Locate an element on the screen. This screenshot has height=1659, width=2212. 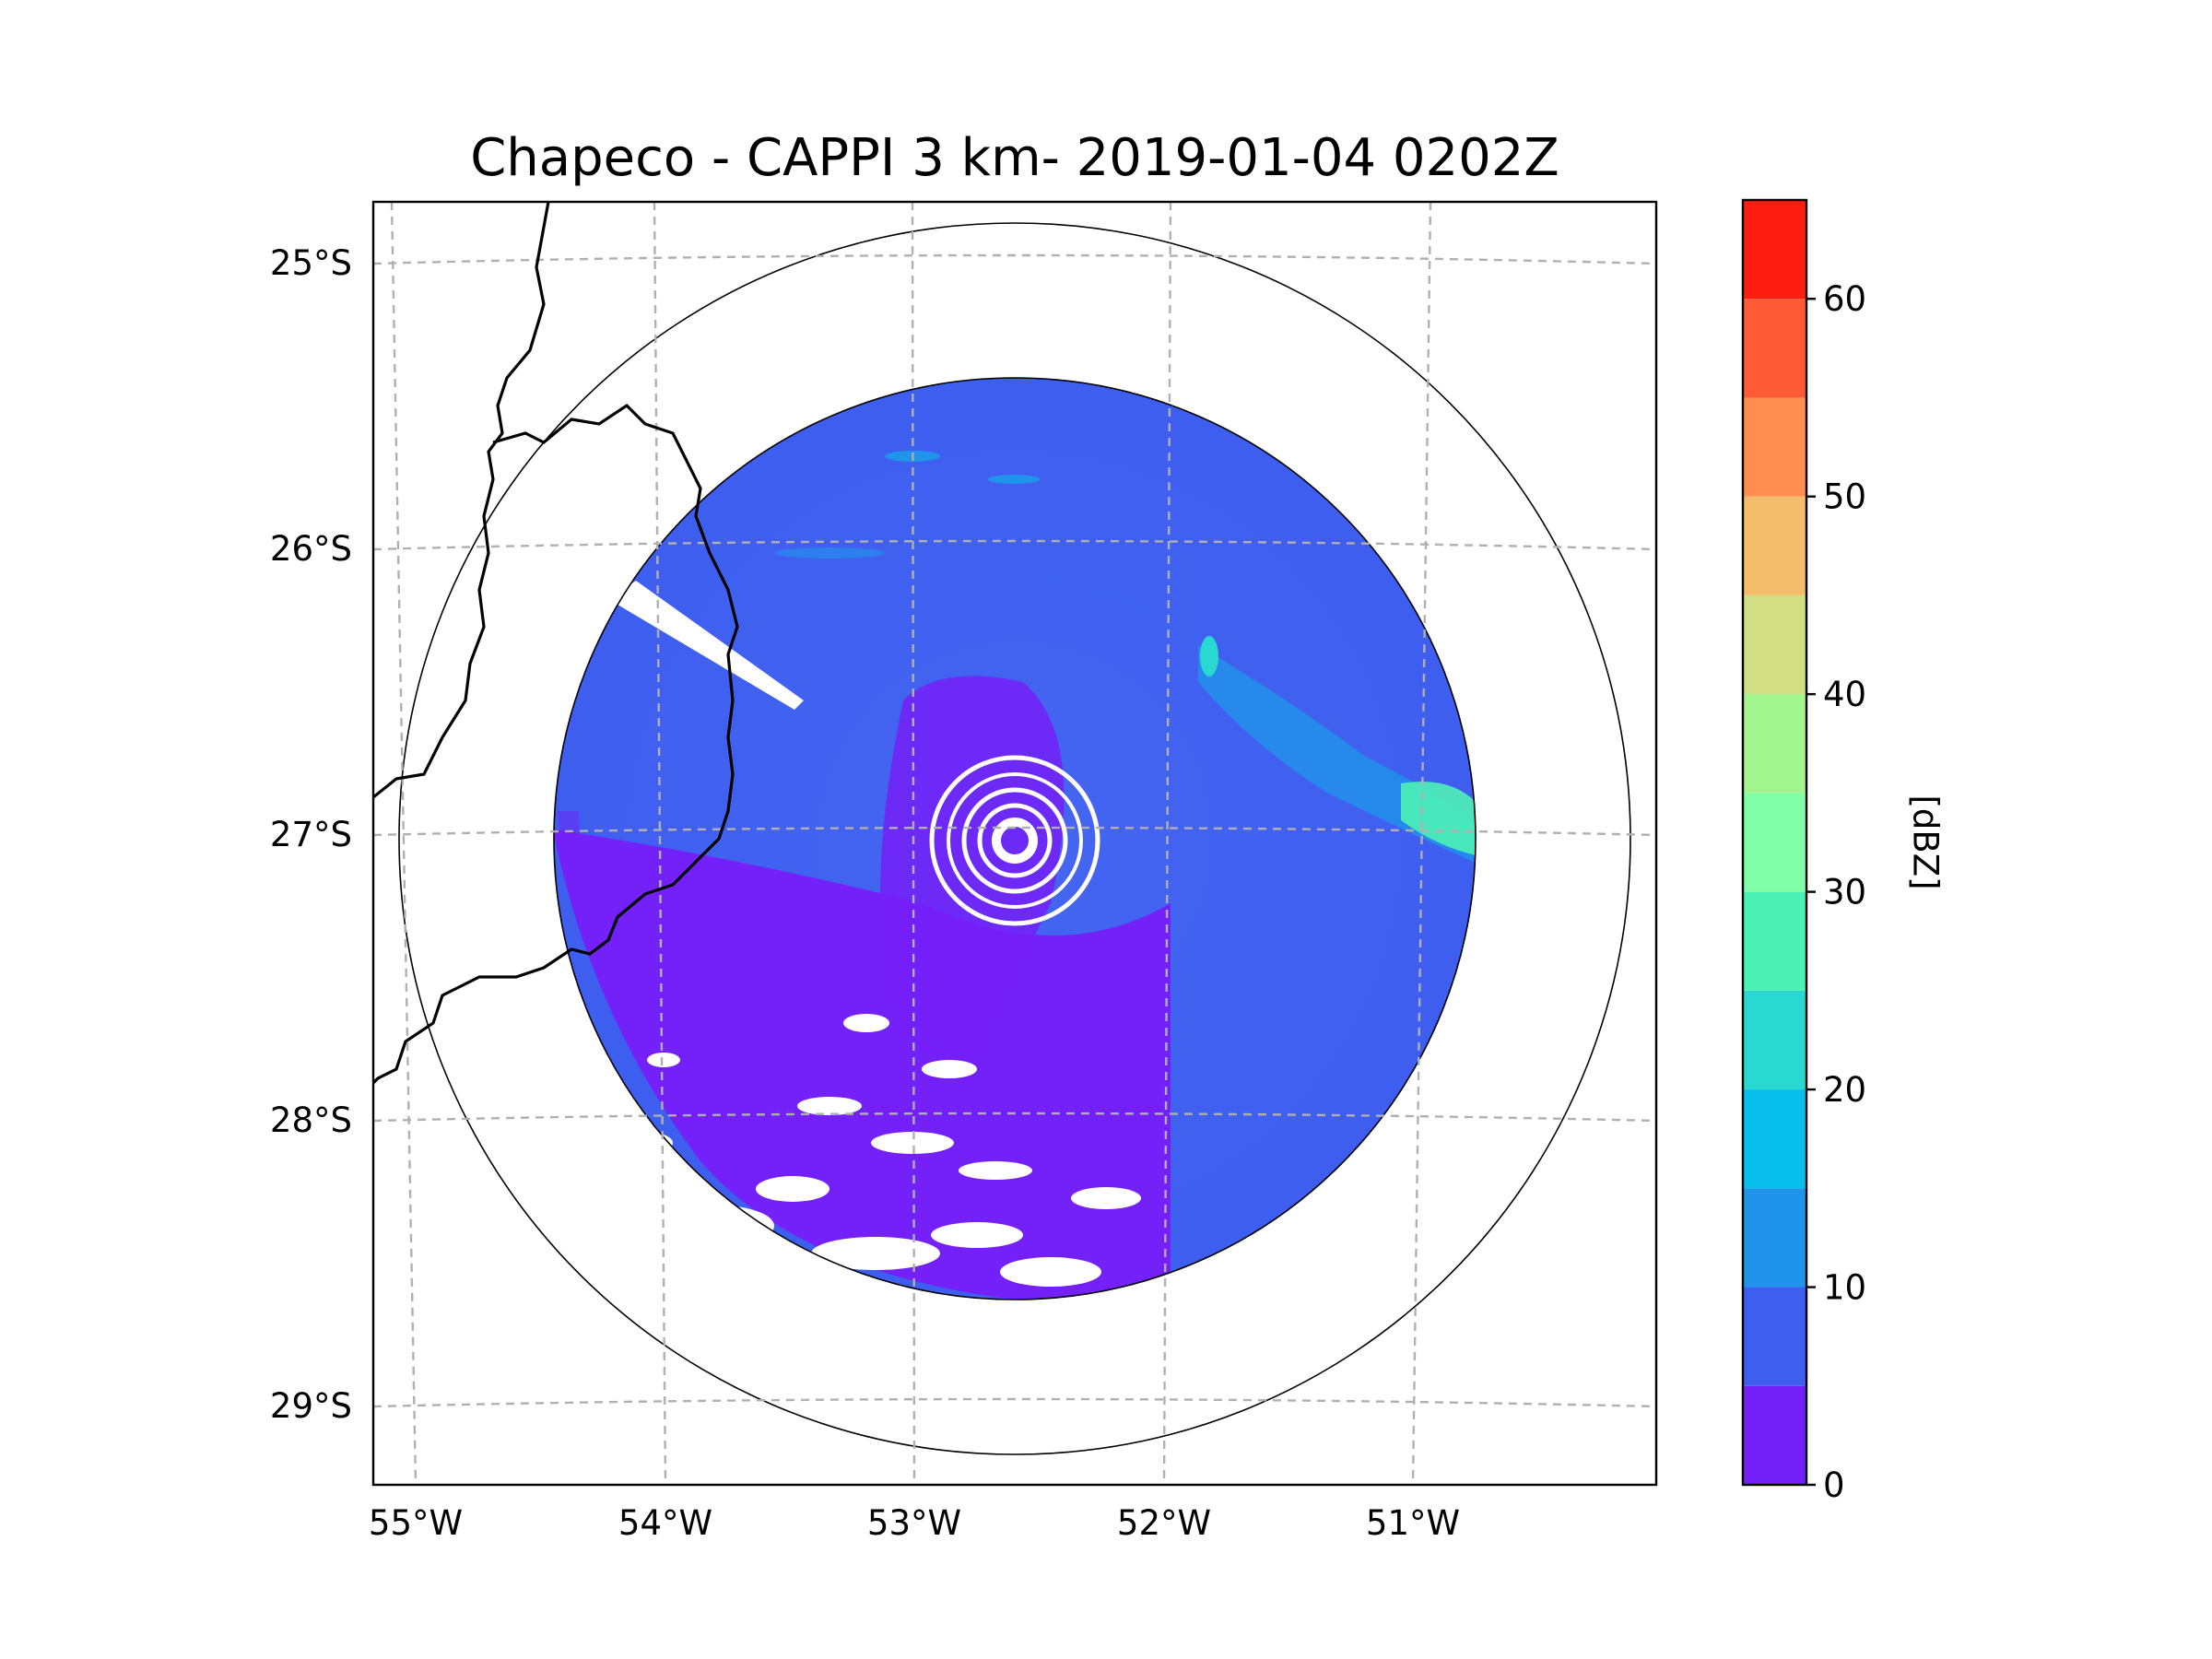
colorbar-tick-label: 10 is located at coordinates (1844, 1288).